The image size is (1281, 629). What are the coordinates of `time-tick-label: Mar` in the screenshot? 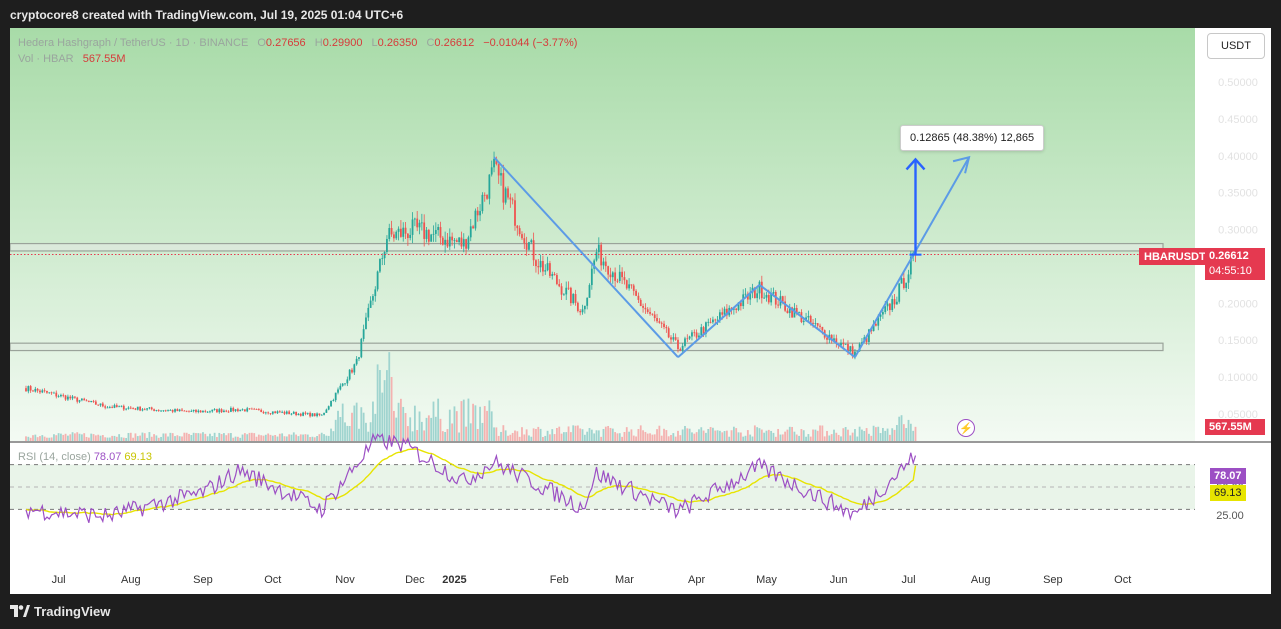 It's located at (624, 580).